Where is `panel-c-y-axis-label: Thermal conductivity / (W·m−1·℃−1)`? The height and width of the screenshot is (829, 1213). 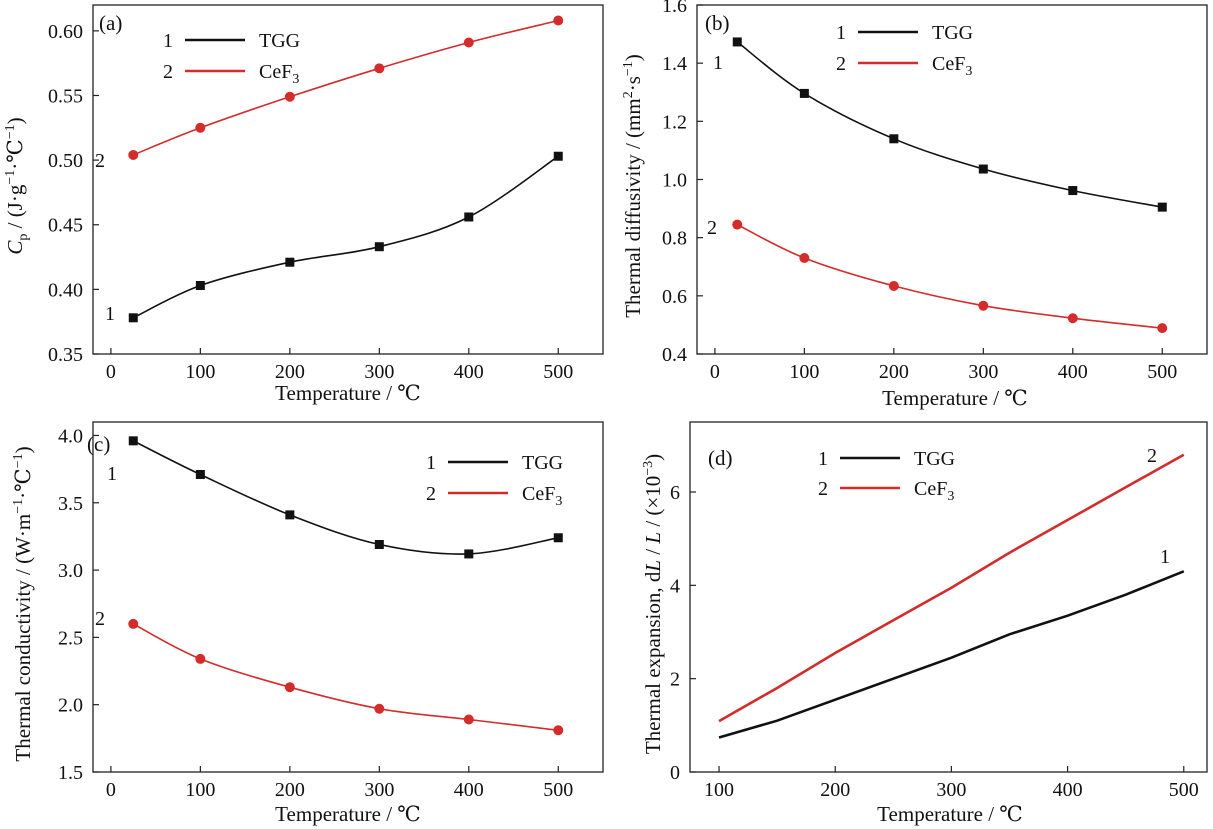
panel-c-y-axis-label: Thermal conductivity / (W·m−1·℃−1) is located at coordinates (23, 603).